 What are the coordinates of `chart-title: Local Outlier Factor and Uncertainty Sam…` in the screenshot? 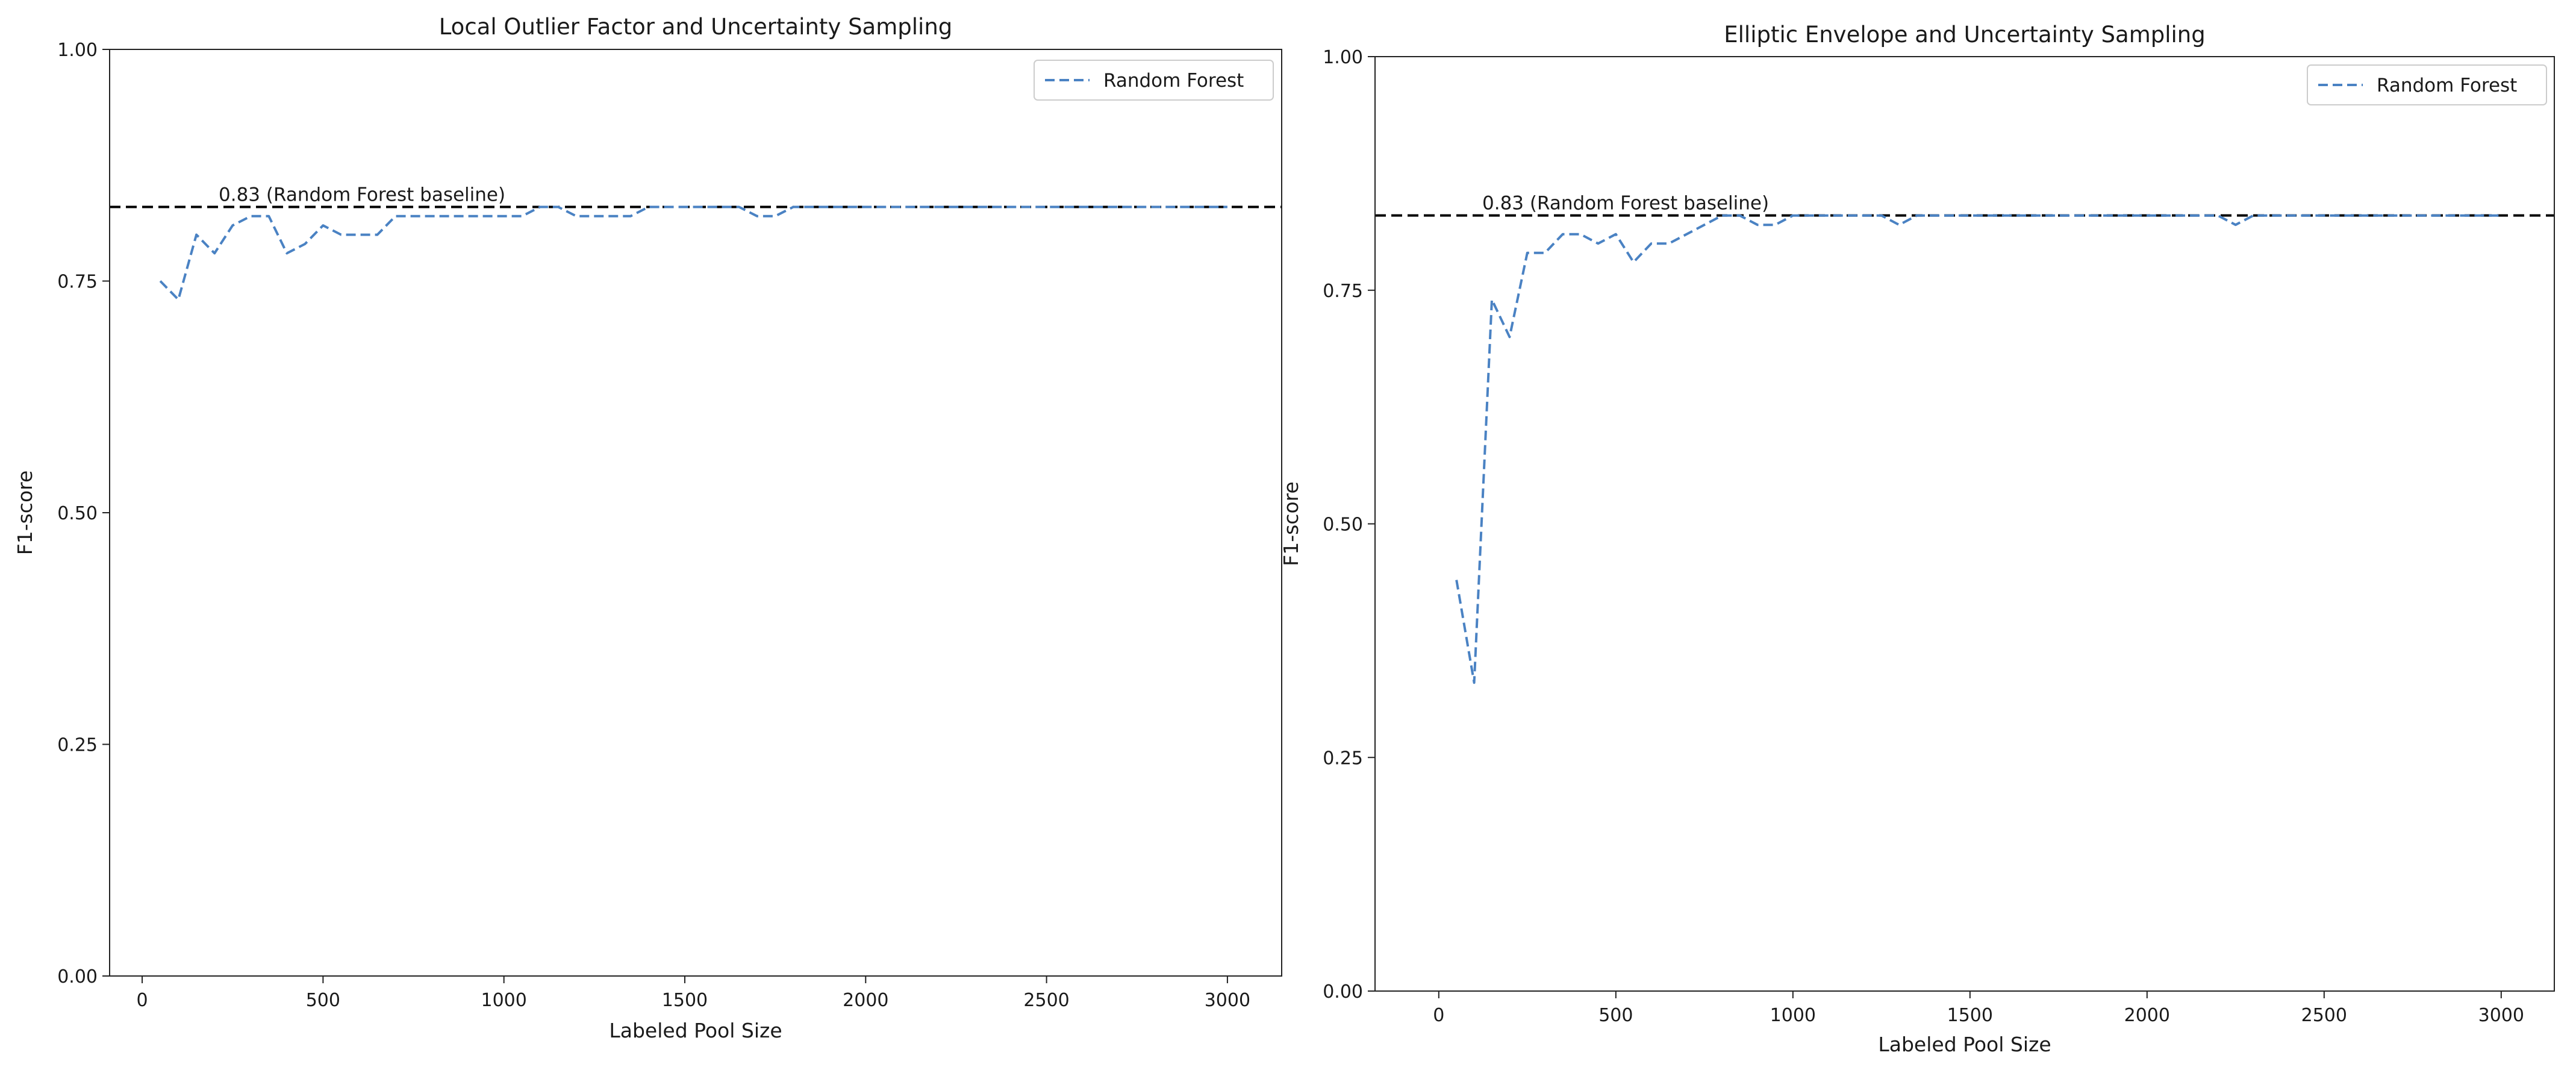 It's located at (696, 27).